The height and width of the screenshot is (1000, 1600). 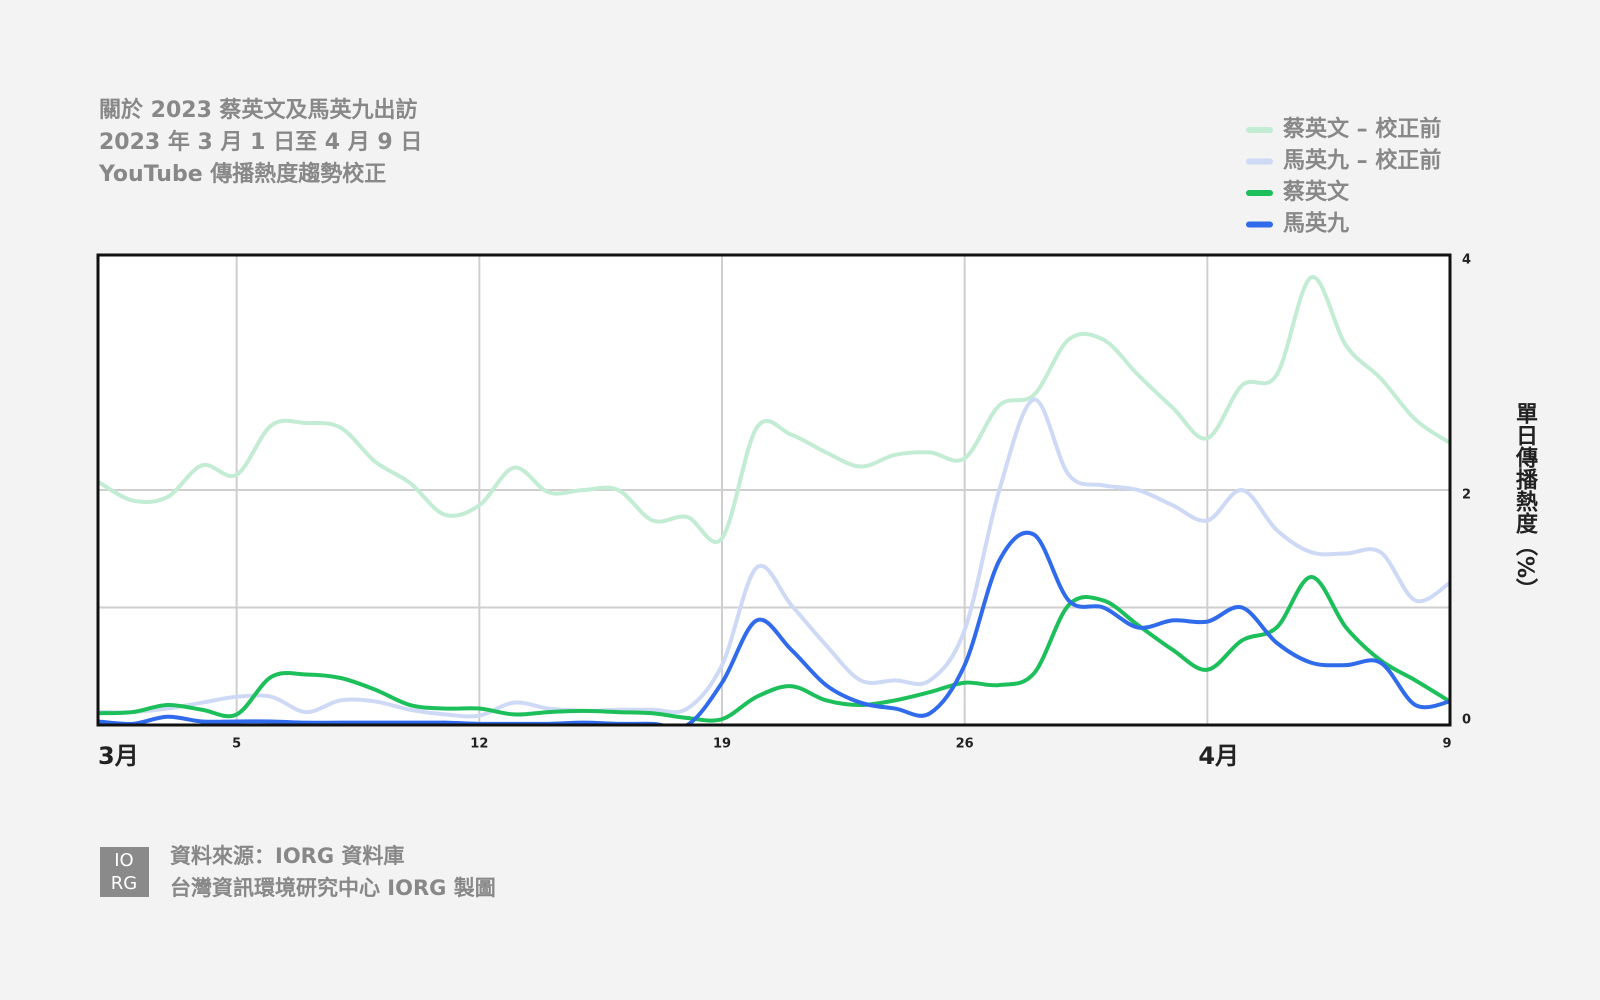 What do you see at coordinates (1316, 224) in the screenshot?
I see `legend-label: 馬英九` at bounding box center [1316, 224].